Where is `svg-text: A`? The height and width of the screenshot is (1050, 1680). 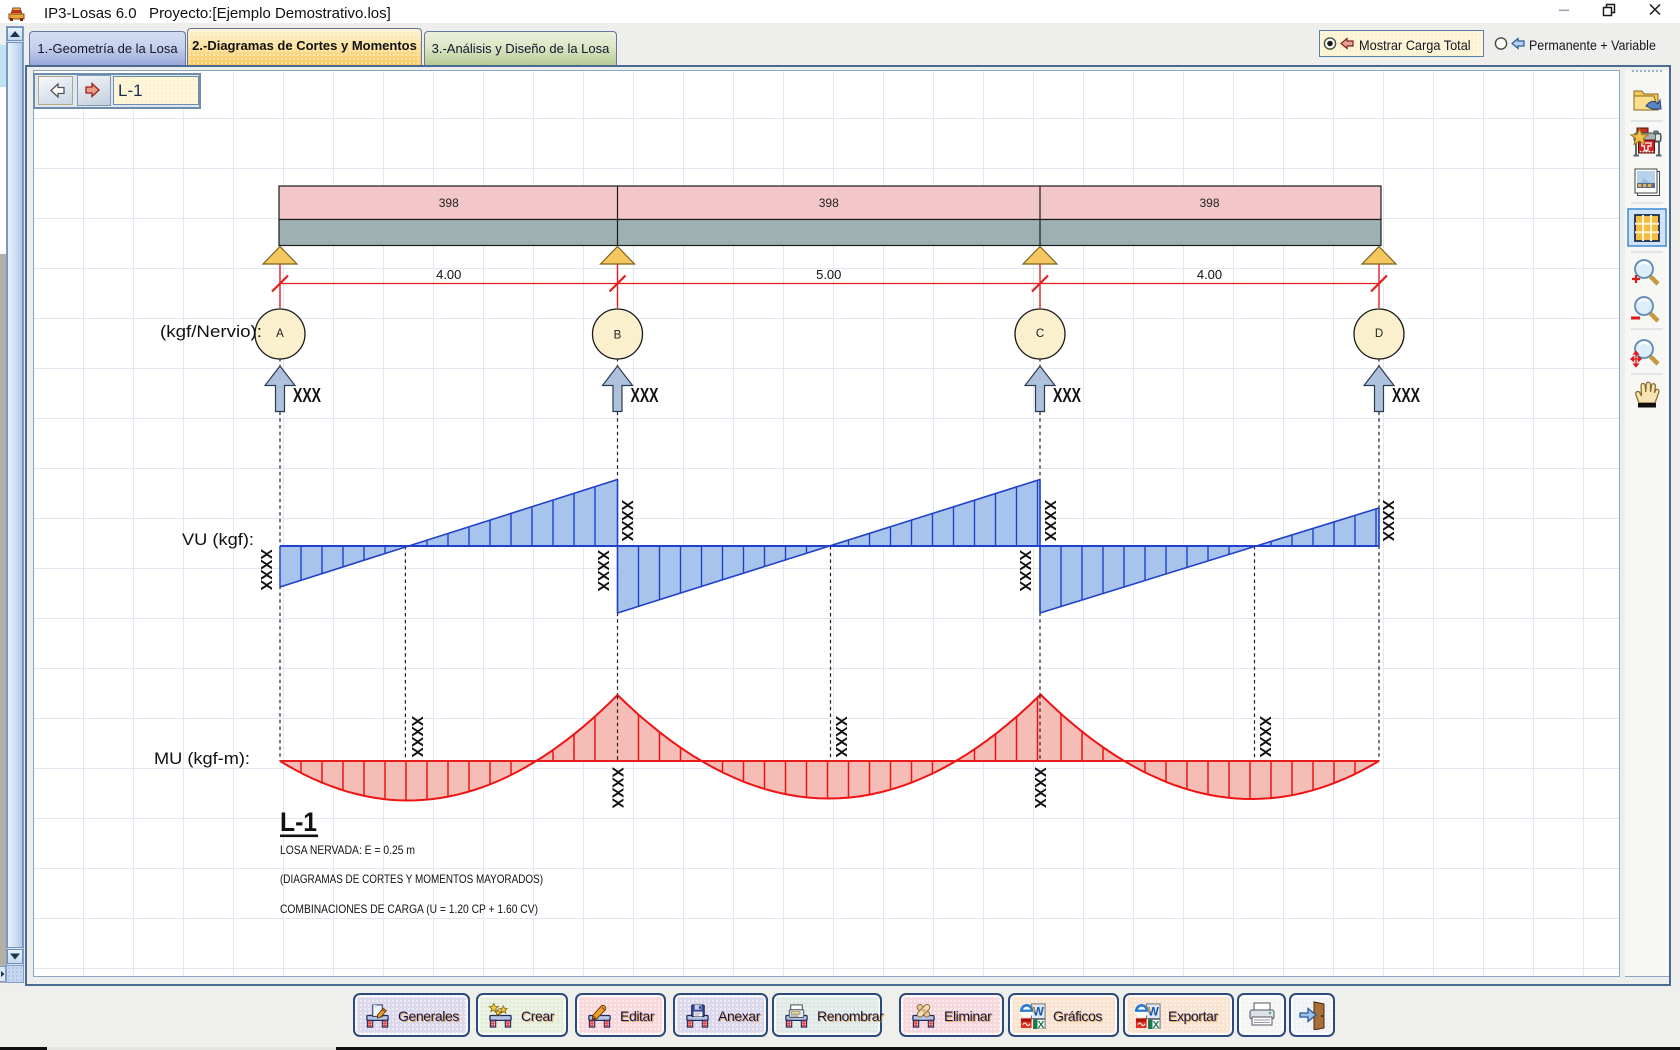 svg-text: A is located at coordinates (280, 334).